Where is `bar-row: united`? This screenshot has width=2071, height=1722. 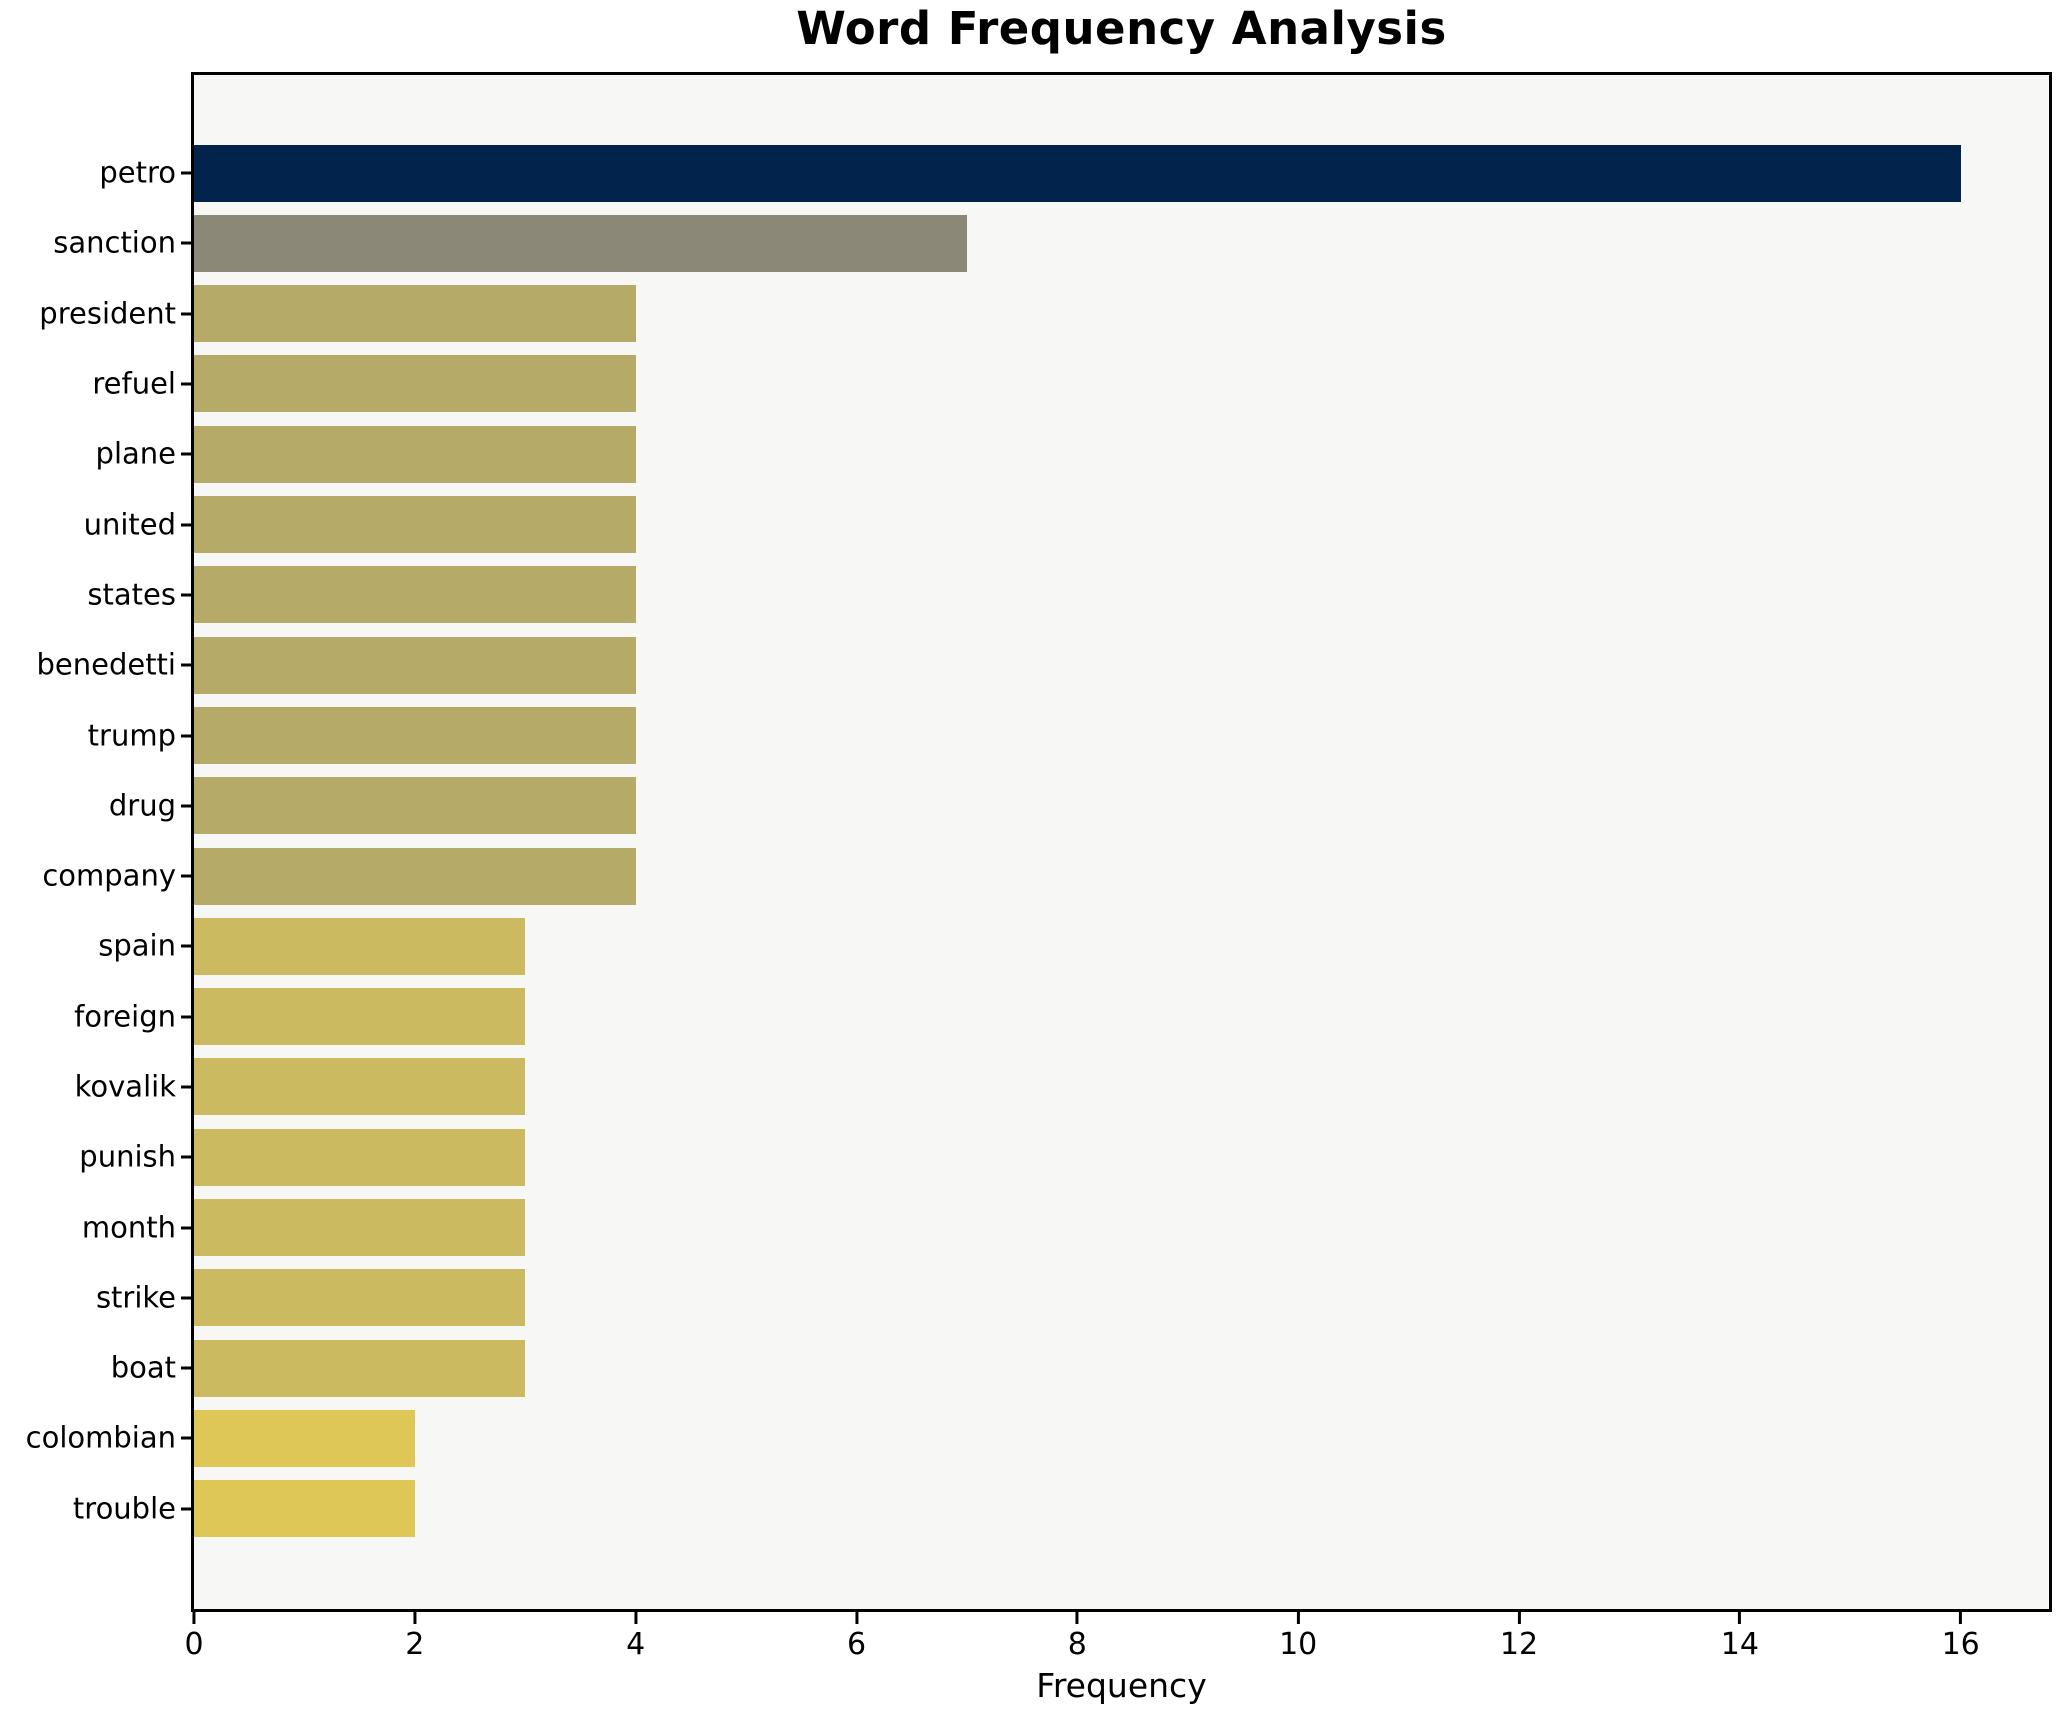
bar-row: united is located at coordinates (1066, 524).